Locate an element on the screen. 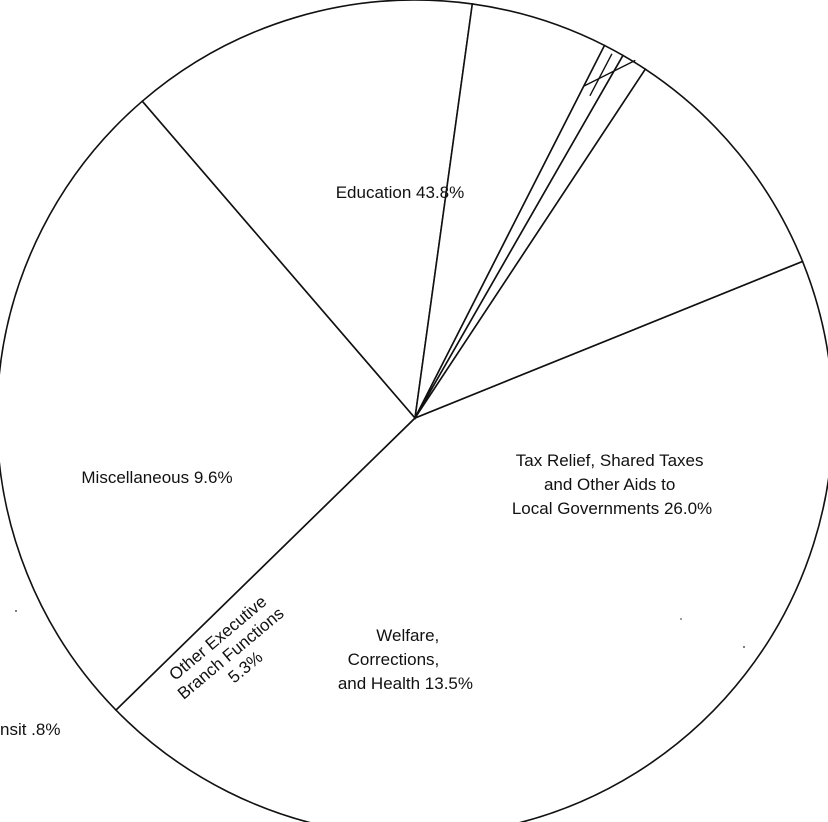 The height and width of the screenshot is (822, 828). label-welfare: Welfare, Corrections, and Health 13.5% is located at coordinates (405, 659).